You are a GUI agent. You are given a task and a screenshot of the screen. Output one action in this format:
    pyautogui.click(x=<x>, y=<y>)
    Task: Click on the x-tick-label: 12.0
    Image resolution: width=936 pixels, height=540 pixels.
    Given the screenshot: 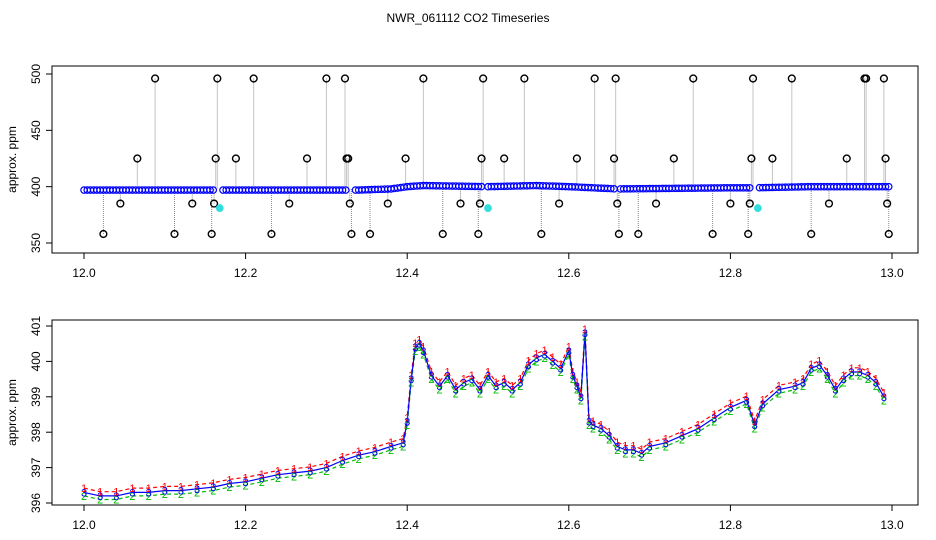 What is the action you would take?
    pyautogui.click(x=84, y=525)
    